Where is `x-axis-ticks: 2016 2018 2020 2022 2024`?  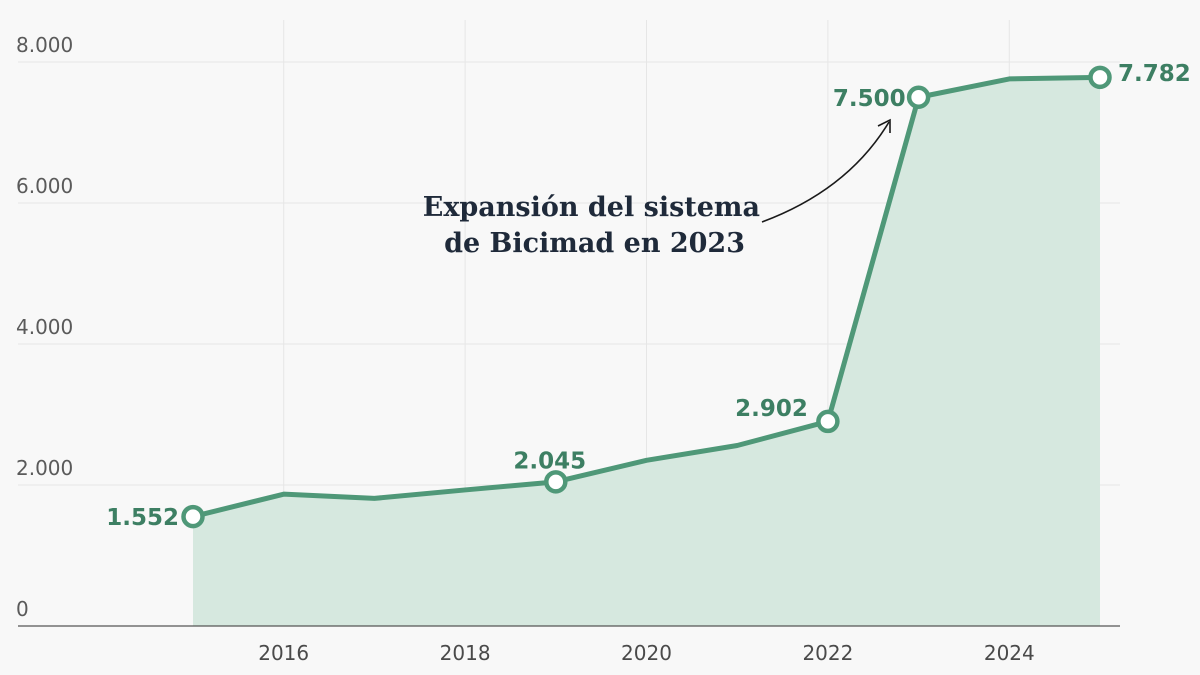 x-axis-ticks: 2016 2018 2020 2022 2024 is located at coordinates (646, 653).